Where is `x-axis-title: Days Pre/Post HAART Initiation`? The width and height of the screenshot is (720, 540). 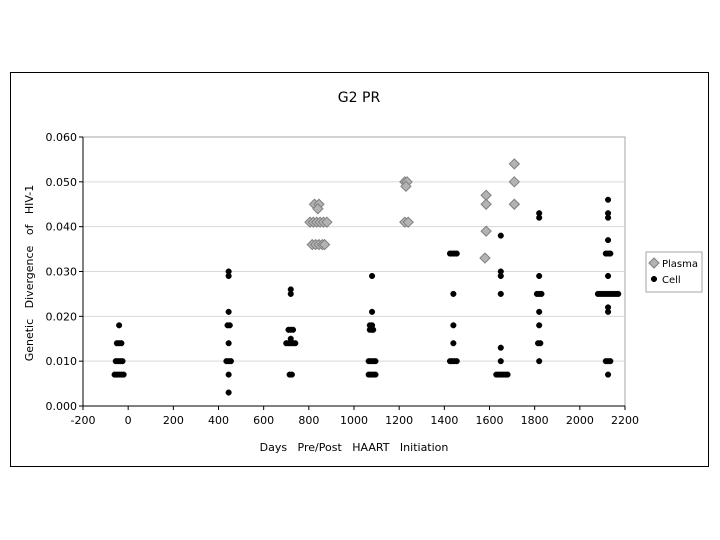 x-axis-title: Days Pre/Post HAART Initiation is located at coordinates (354, 447).